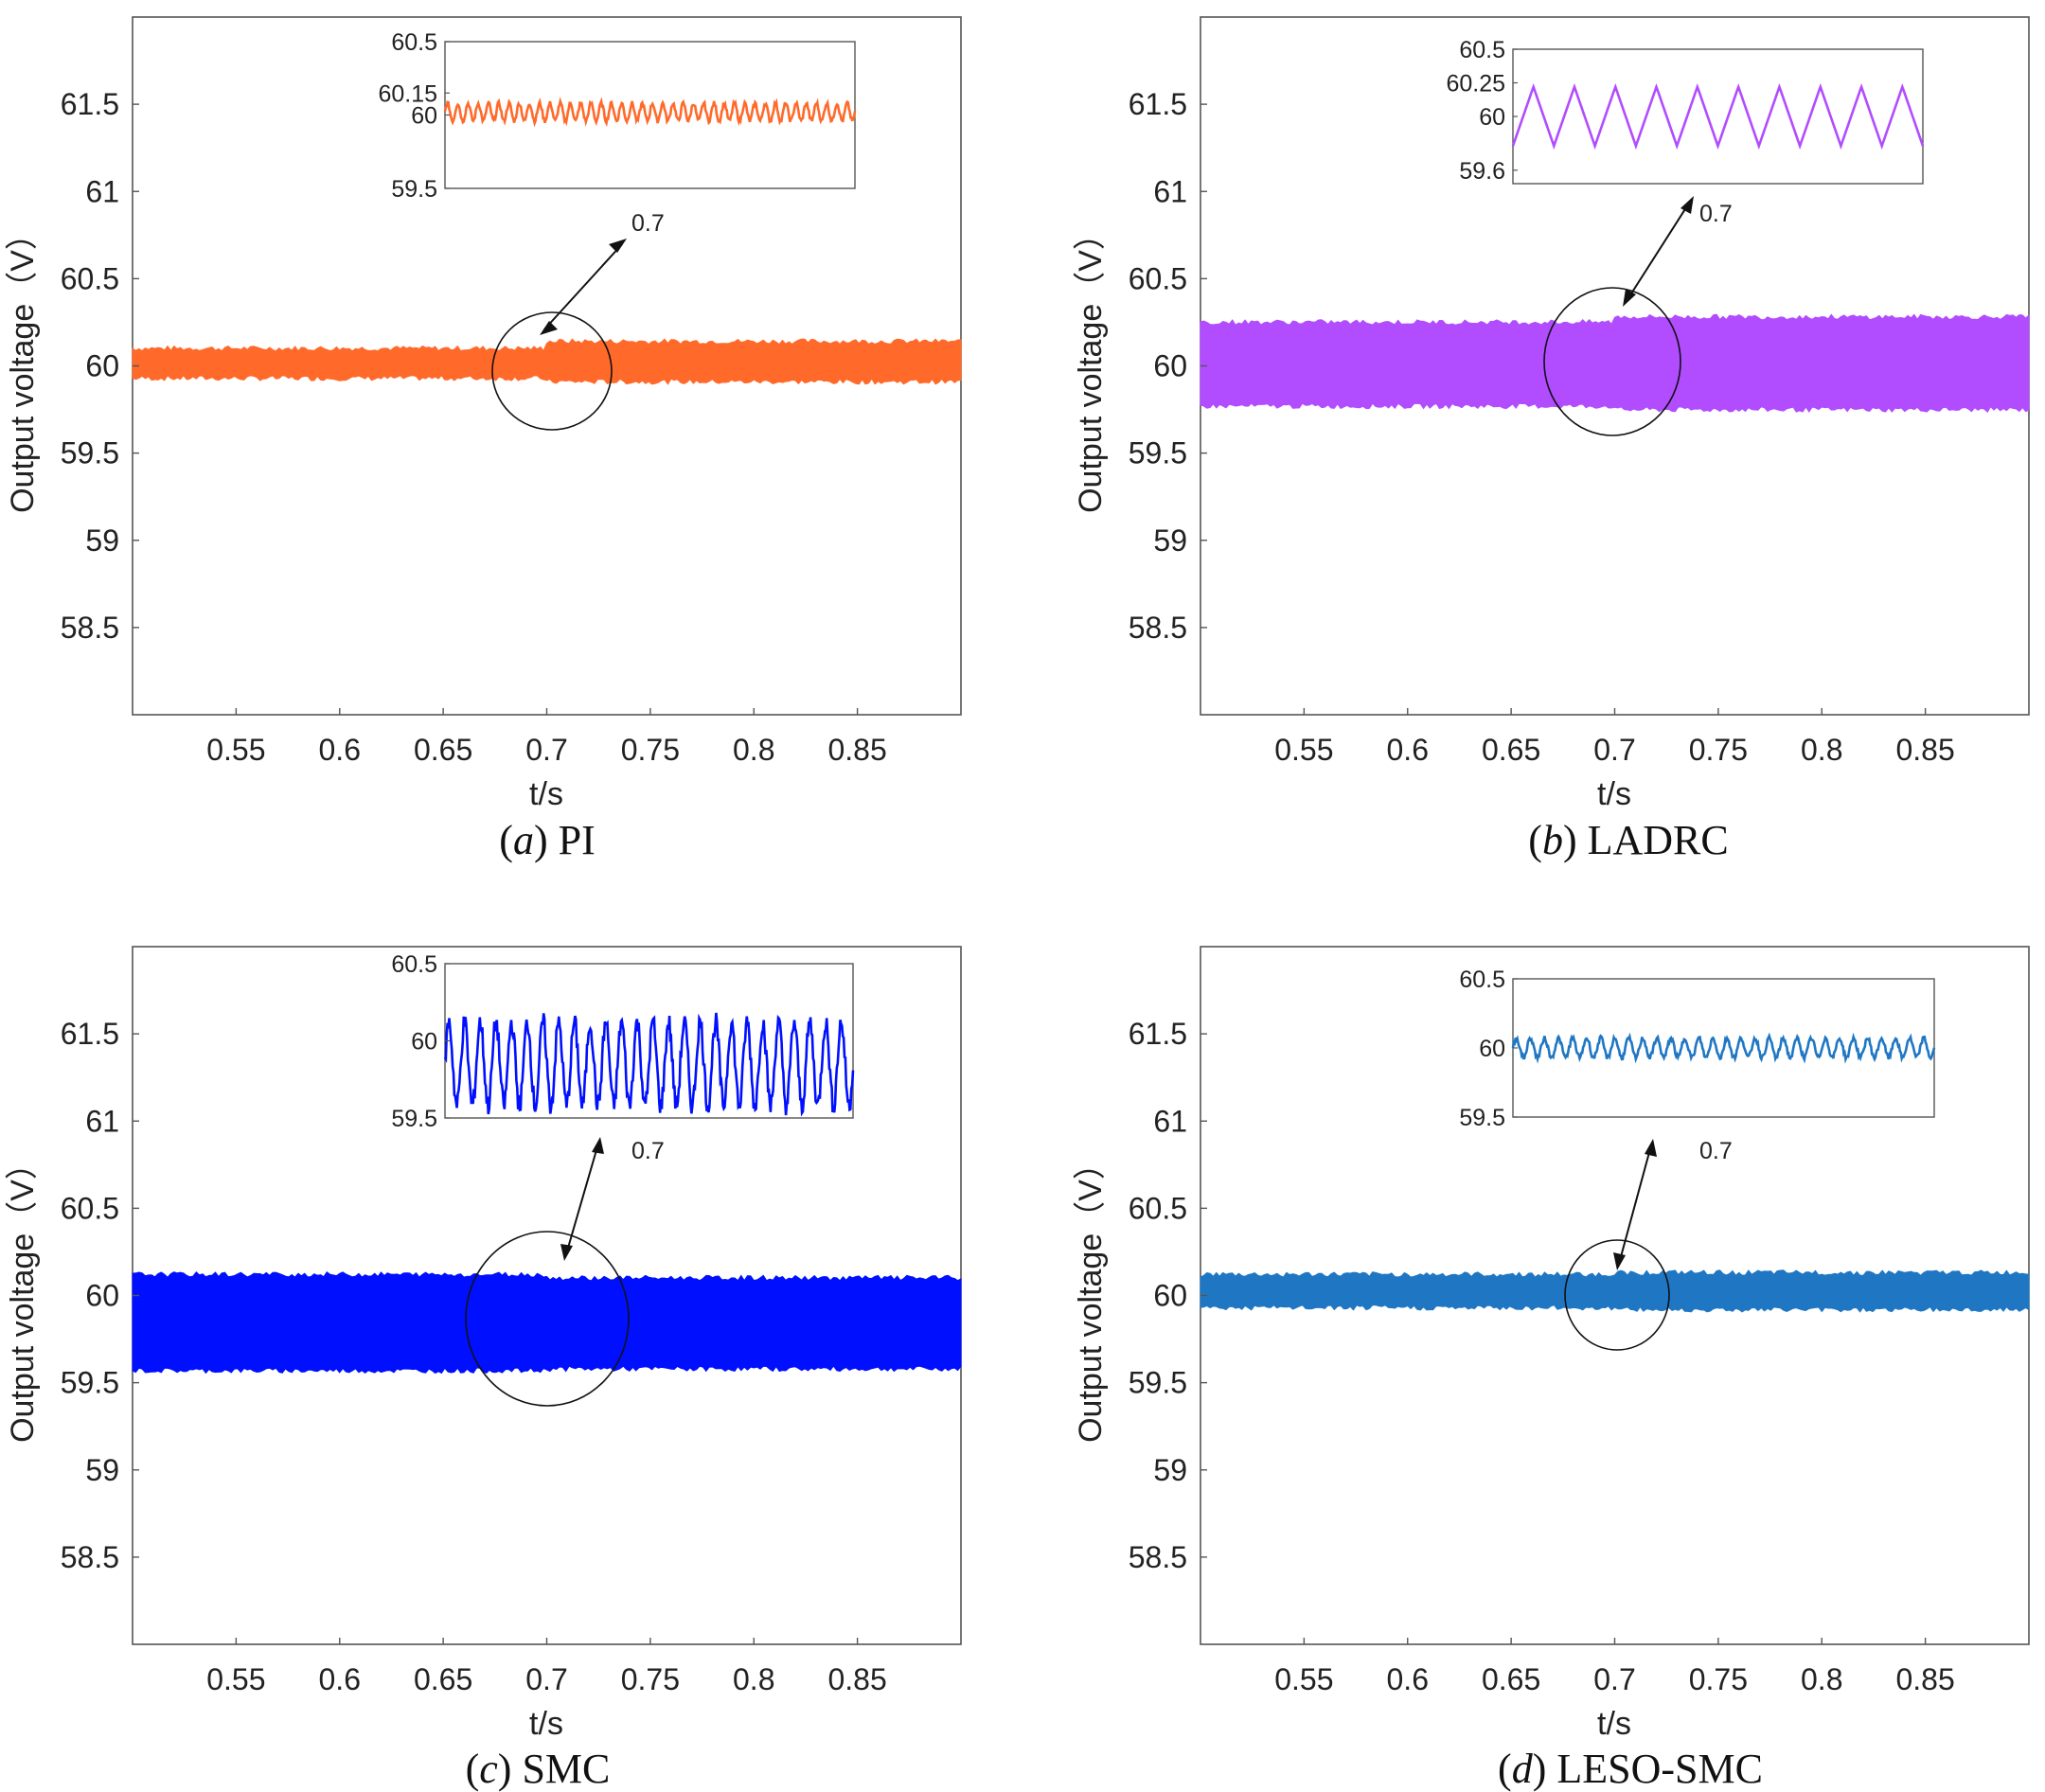 The image size is (2045, 1792). Describe the element at coordinates (566, 1769) in the screenshot. I see `caption-name: SMC` at that location.